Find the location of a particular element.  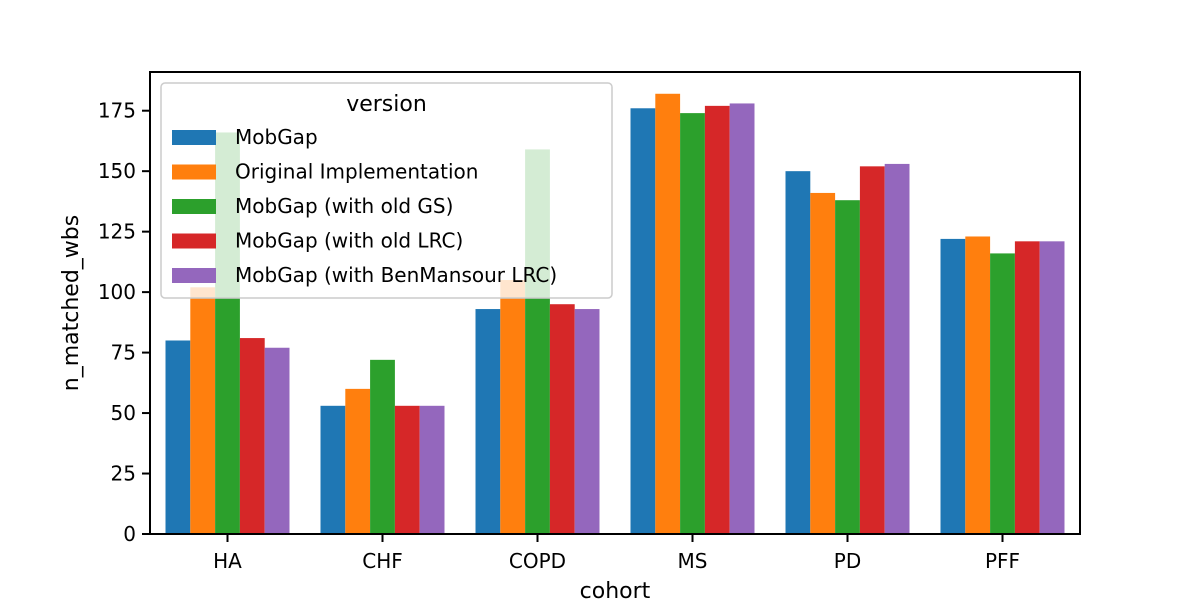

legend-title: version is located at coordinates (386, 104).